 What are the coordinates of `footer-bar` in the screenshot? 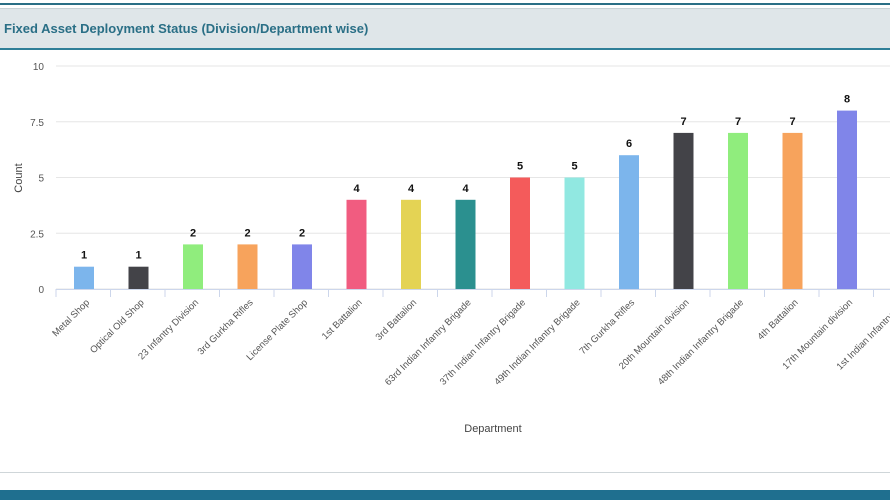 It's located at (445, 495).